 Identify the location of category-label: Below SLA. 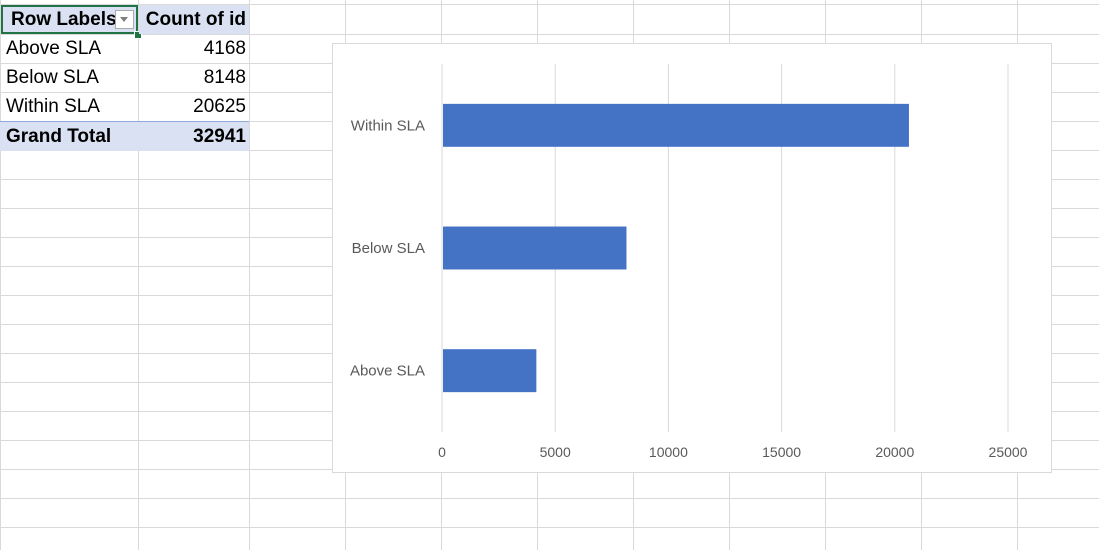
(388, 248).